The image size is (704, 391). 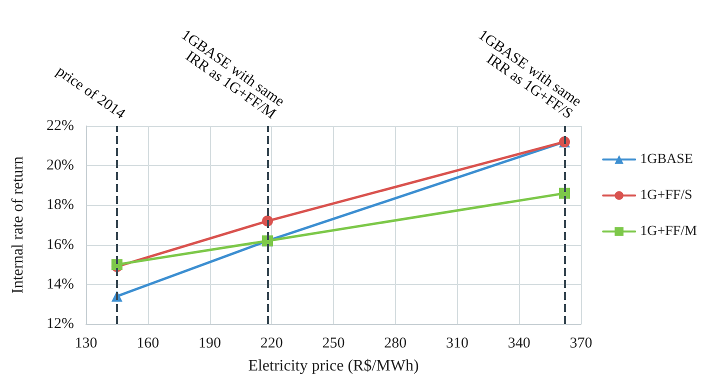 What do you see at coordinates (18, 225) in the screenshot?
I see `y-axis-title: Internal rate of return` at bounding box center [18, 225].